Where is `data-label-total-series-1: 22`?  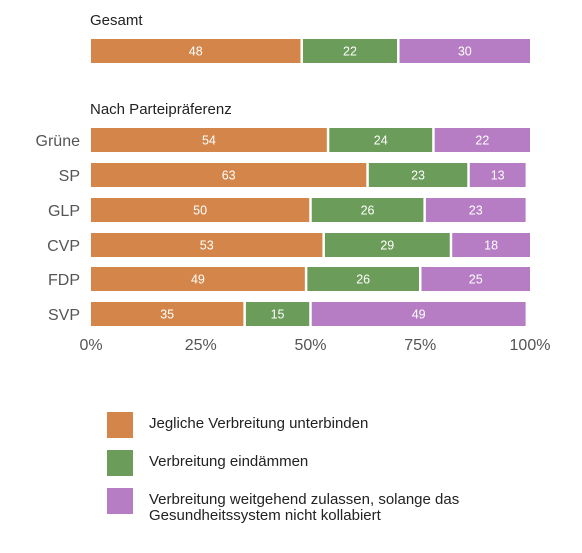 data-label-total-series-1: 22 is located at coordinates (350, 52).